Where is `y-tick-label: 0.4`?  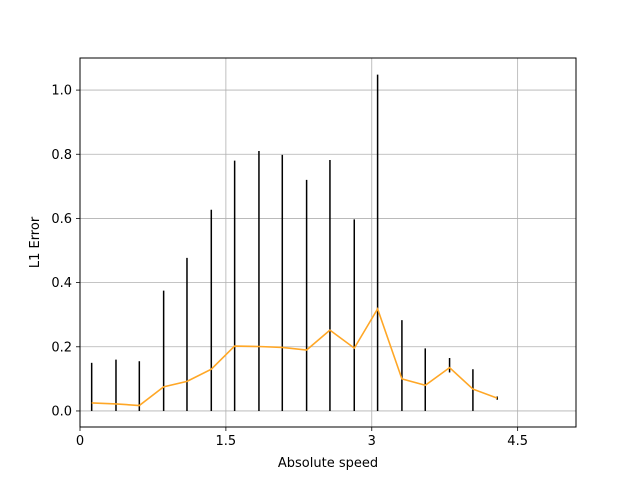
y-tick-label: 0.4 is located at coordinates (61, 283).